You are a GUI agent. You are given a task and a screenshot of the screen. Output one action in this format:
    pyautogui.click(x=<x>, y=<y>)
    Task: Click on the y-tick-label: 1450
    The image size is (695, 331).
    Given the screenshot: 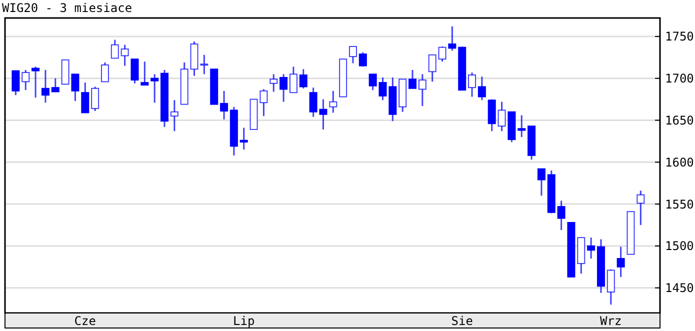 What is the action you would take?
    pyautogui.click(x=679, y=288)
    